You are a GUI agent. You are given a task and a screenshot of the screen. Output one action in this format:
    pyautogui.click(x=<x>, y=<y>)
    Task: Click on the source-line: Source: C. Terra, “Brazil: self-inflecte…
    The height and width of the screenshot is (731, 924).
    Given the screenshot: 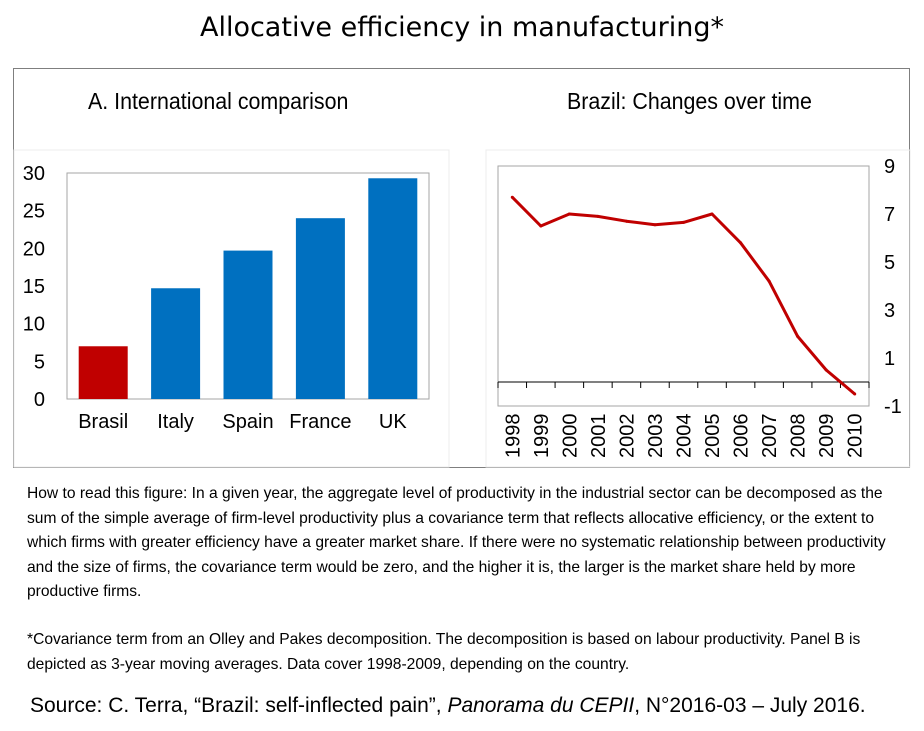 What is the action you would take?
    pyautogui.click(x=448, y=706)
    